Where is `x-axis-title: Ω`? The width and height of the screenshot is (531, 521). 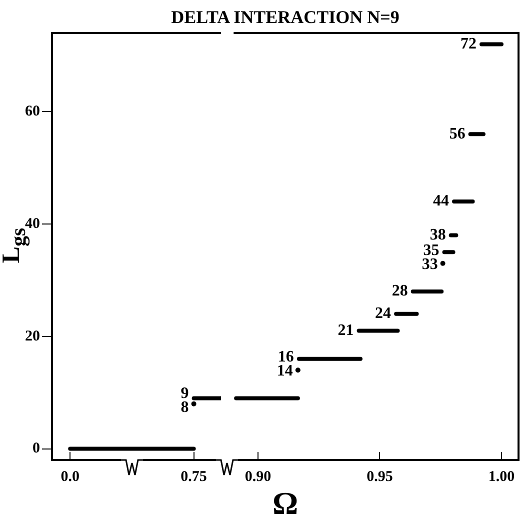
x-axis-title: Ω is located at coordinates (285, 502).